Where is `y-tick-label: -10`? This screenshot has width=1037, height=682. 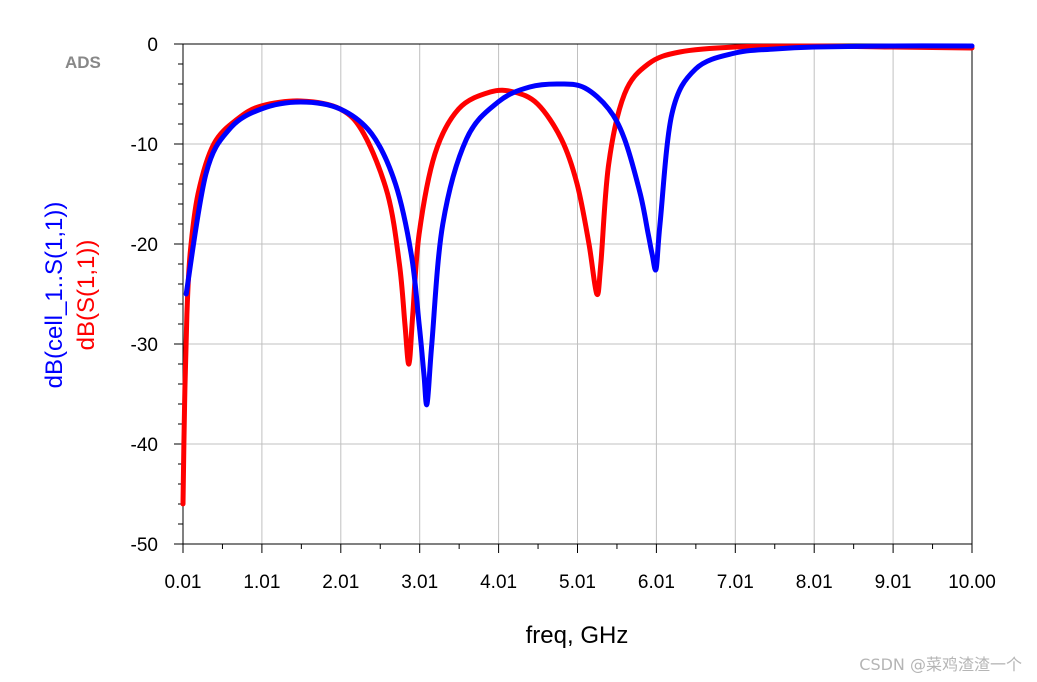 y-tick-label: -10 is located at coordinates (144, 145).